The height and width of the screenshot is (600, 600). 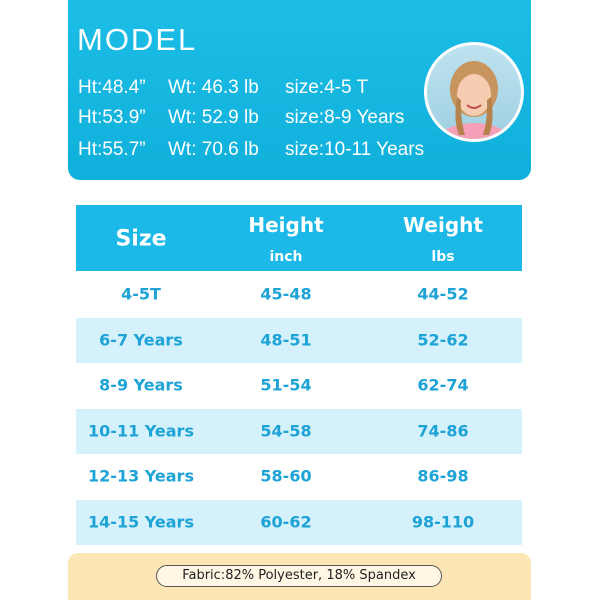 I want to click on table-cell: 14-15 Years, so click(x=141, y=521).